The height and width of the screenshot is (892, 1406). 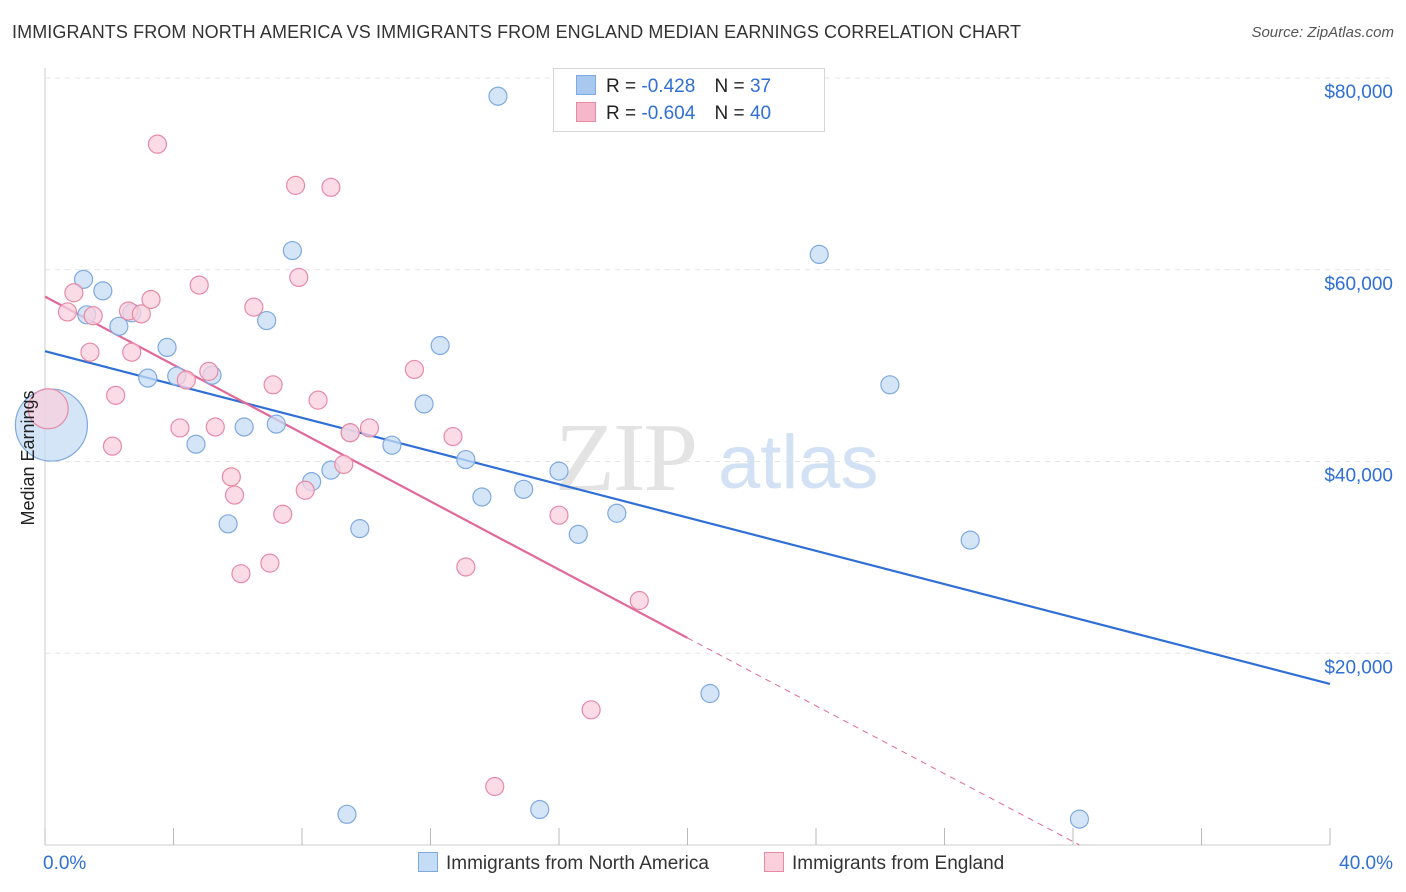 I want to click on y-tick-label: $60,000, so click(x=1358, y=284).